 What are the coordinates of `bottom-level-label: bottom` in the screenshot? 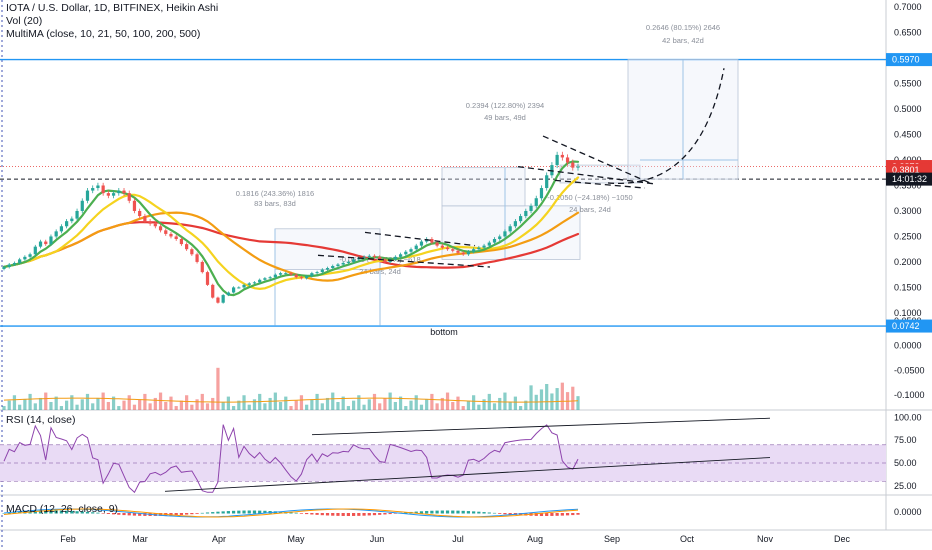 It's located at (444, 332).